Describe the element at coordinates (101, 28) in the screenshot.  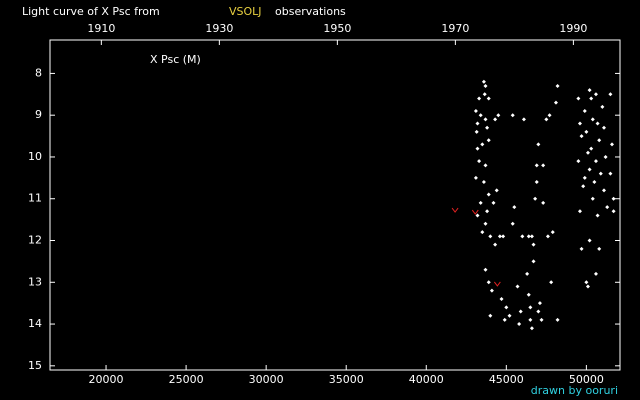
I see `x2-tick-label: 1910` at that location.